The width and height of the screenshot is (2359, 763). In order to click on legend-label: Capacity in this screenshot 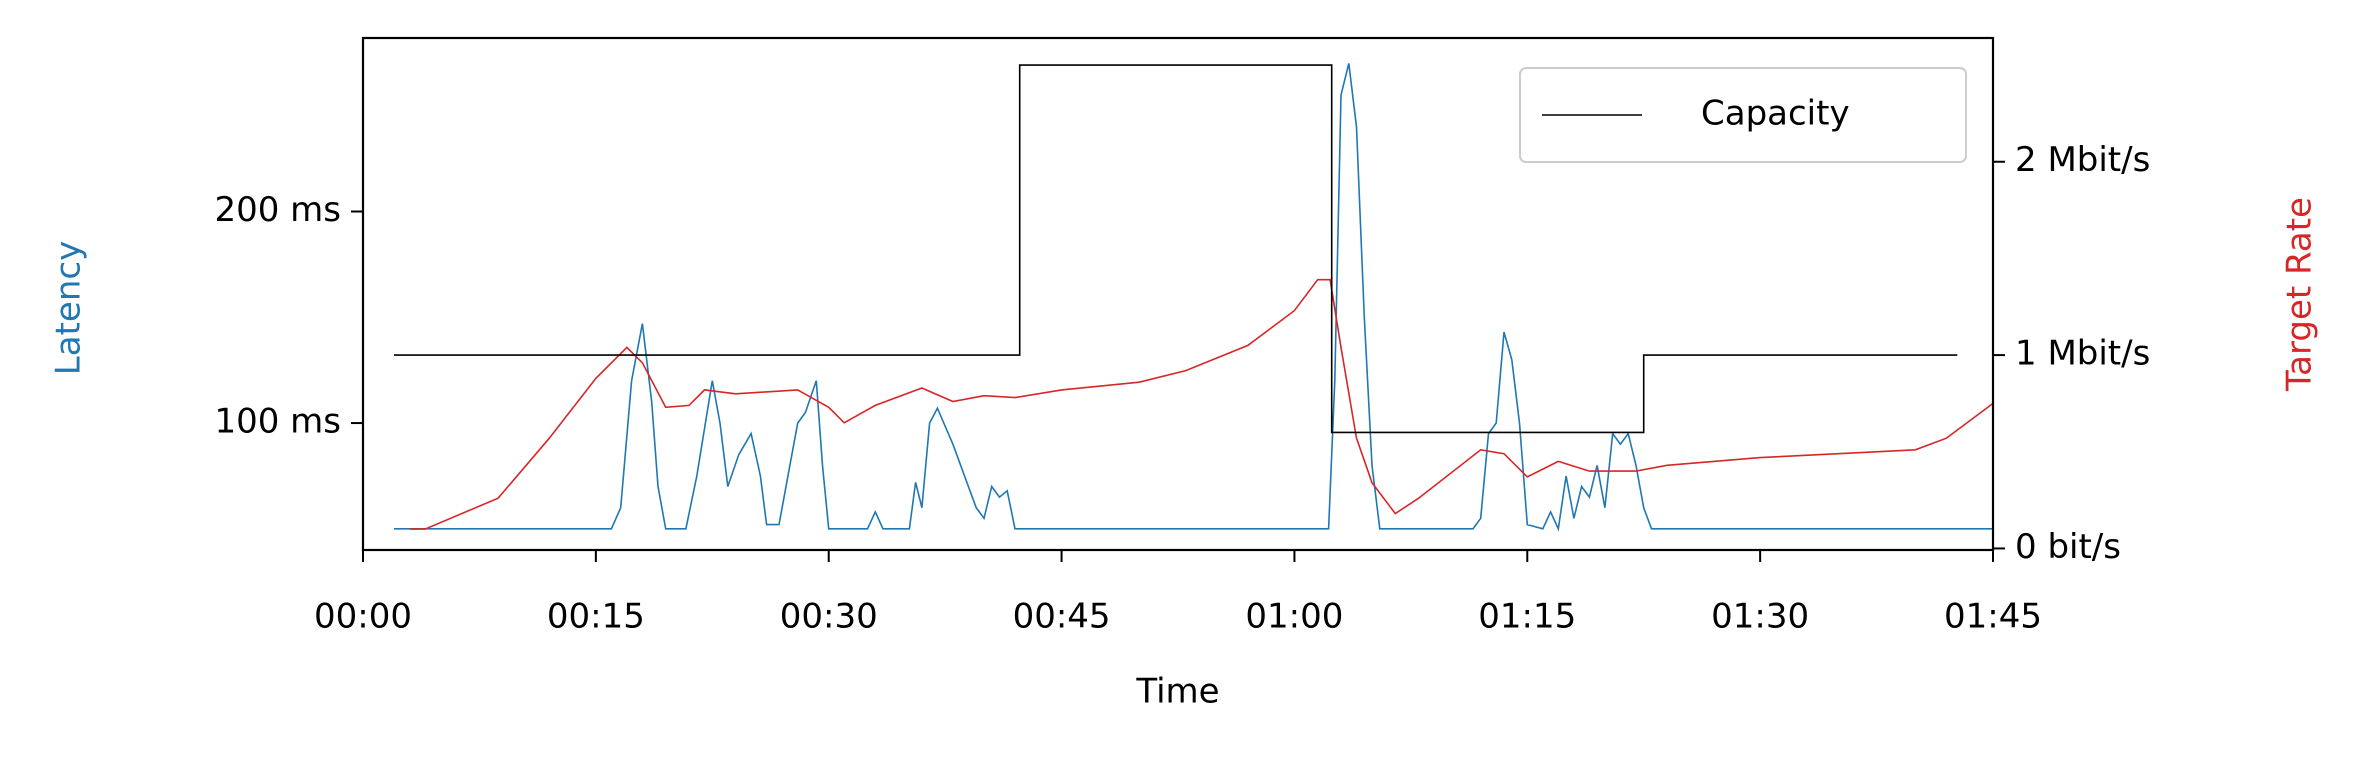, I will do `click(1775, 114)`.